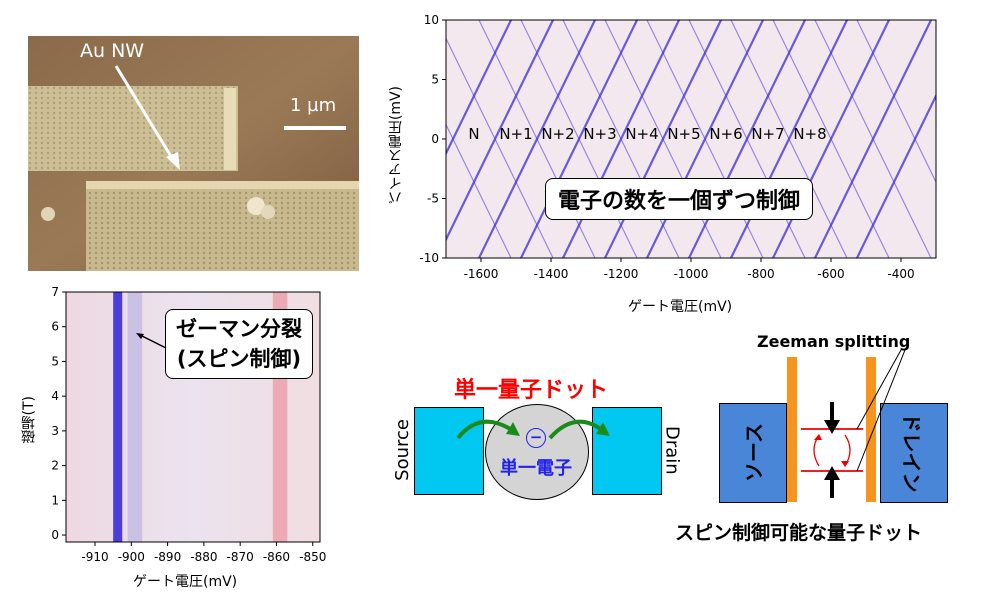 The height and width of the screenshot is (605, 986). I want to click on coulomb-x-axis-title: ゲート電圧(mV), so click(680, 307).